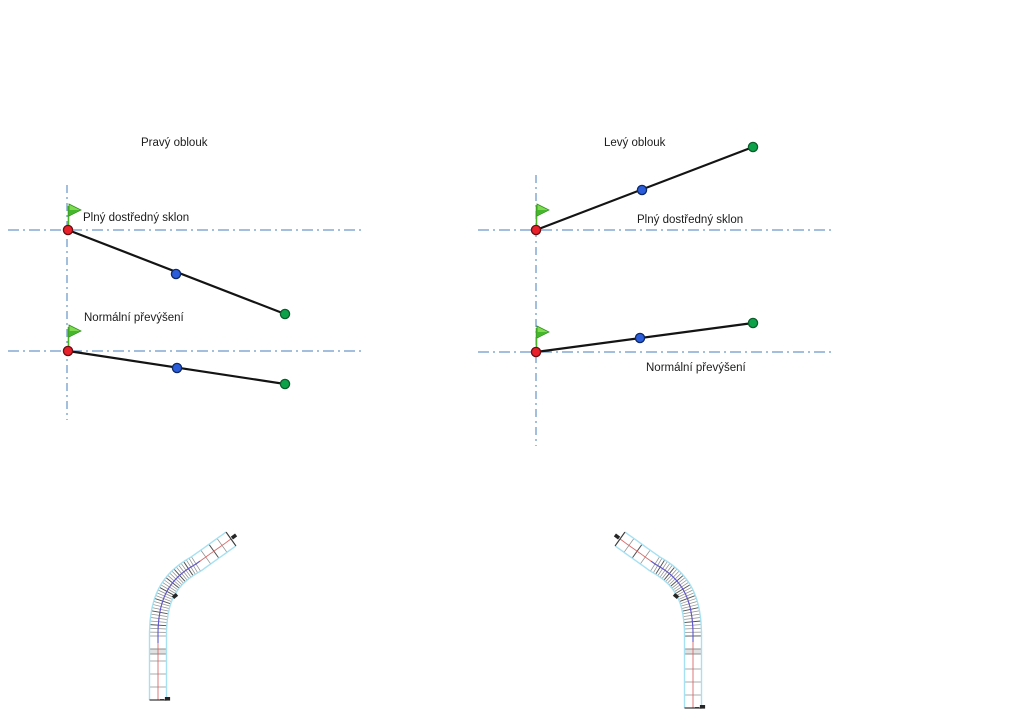  I want to click on diagram-pravy-full-slope, so click(176, 261).